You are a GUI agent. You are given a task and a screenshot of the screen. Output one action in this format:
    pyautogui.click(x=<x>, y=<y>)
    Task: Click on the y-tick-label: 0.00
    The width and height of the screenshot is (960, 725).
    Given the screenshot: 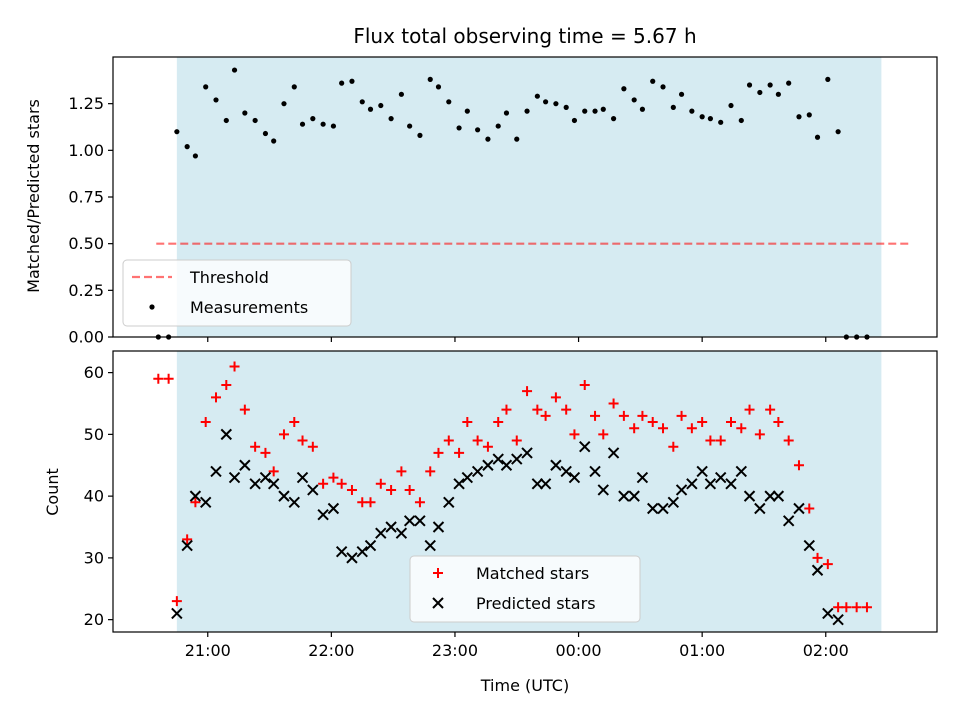 What is the action you would take?
    pyautogui.click(x=86, y=337)
    